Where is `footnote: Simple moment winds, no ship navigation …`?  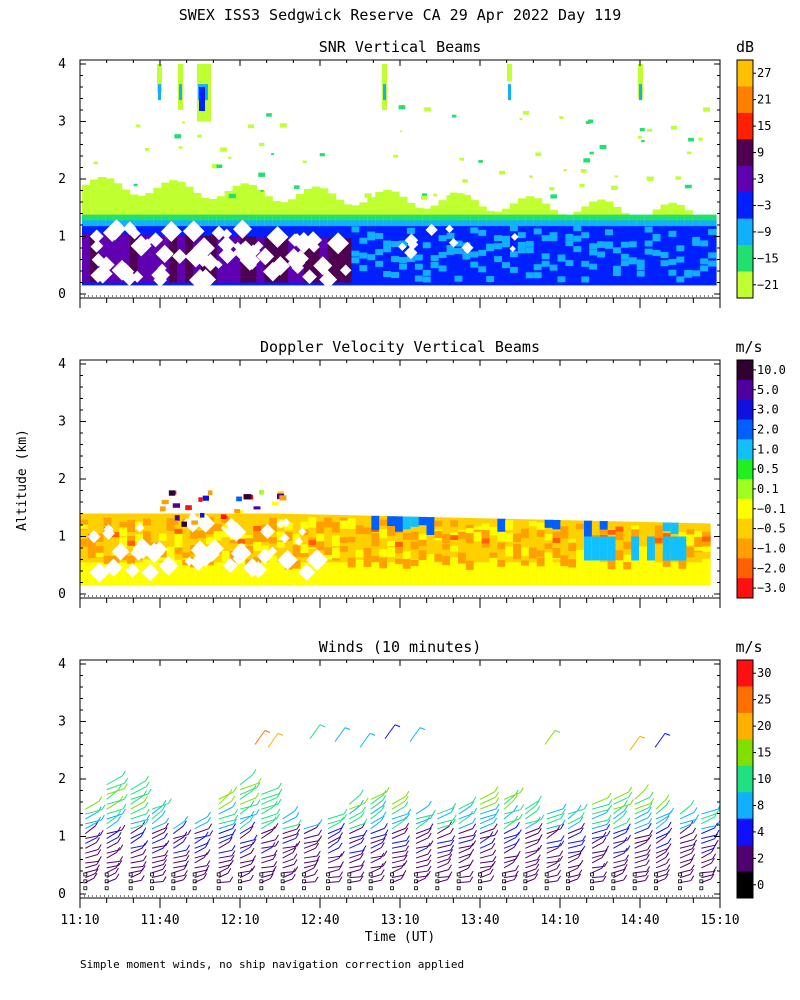
footnote: Simple moment winds, no ship navigation … is located at coordinates (272, 964).